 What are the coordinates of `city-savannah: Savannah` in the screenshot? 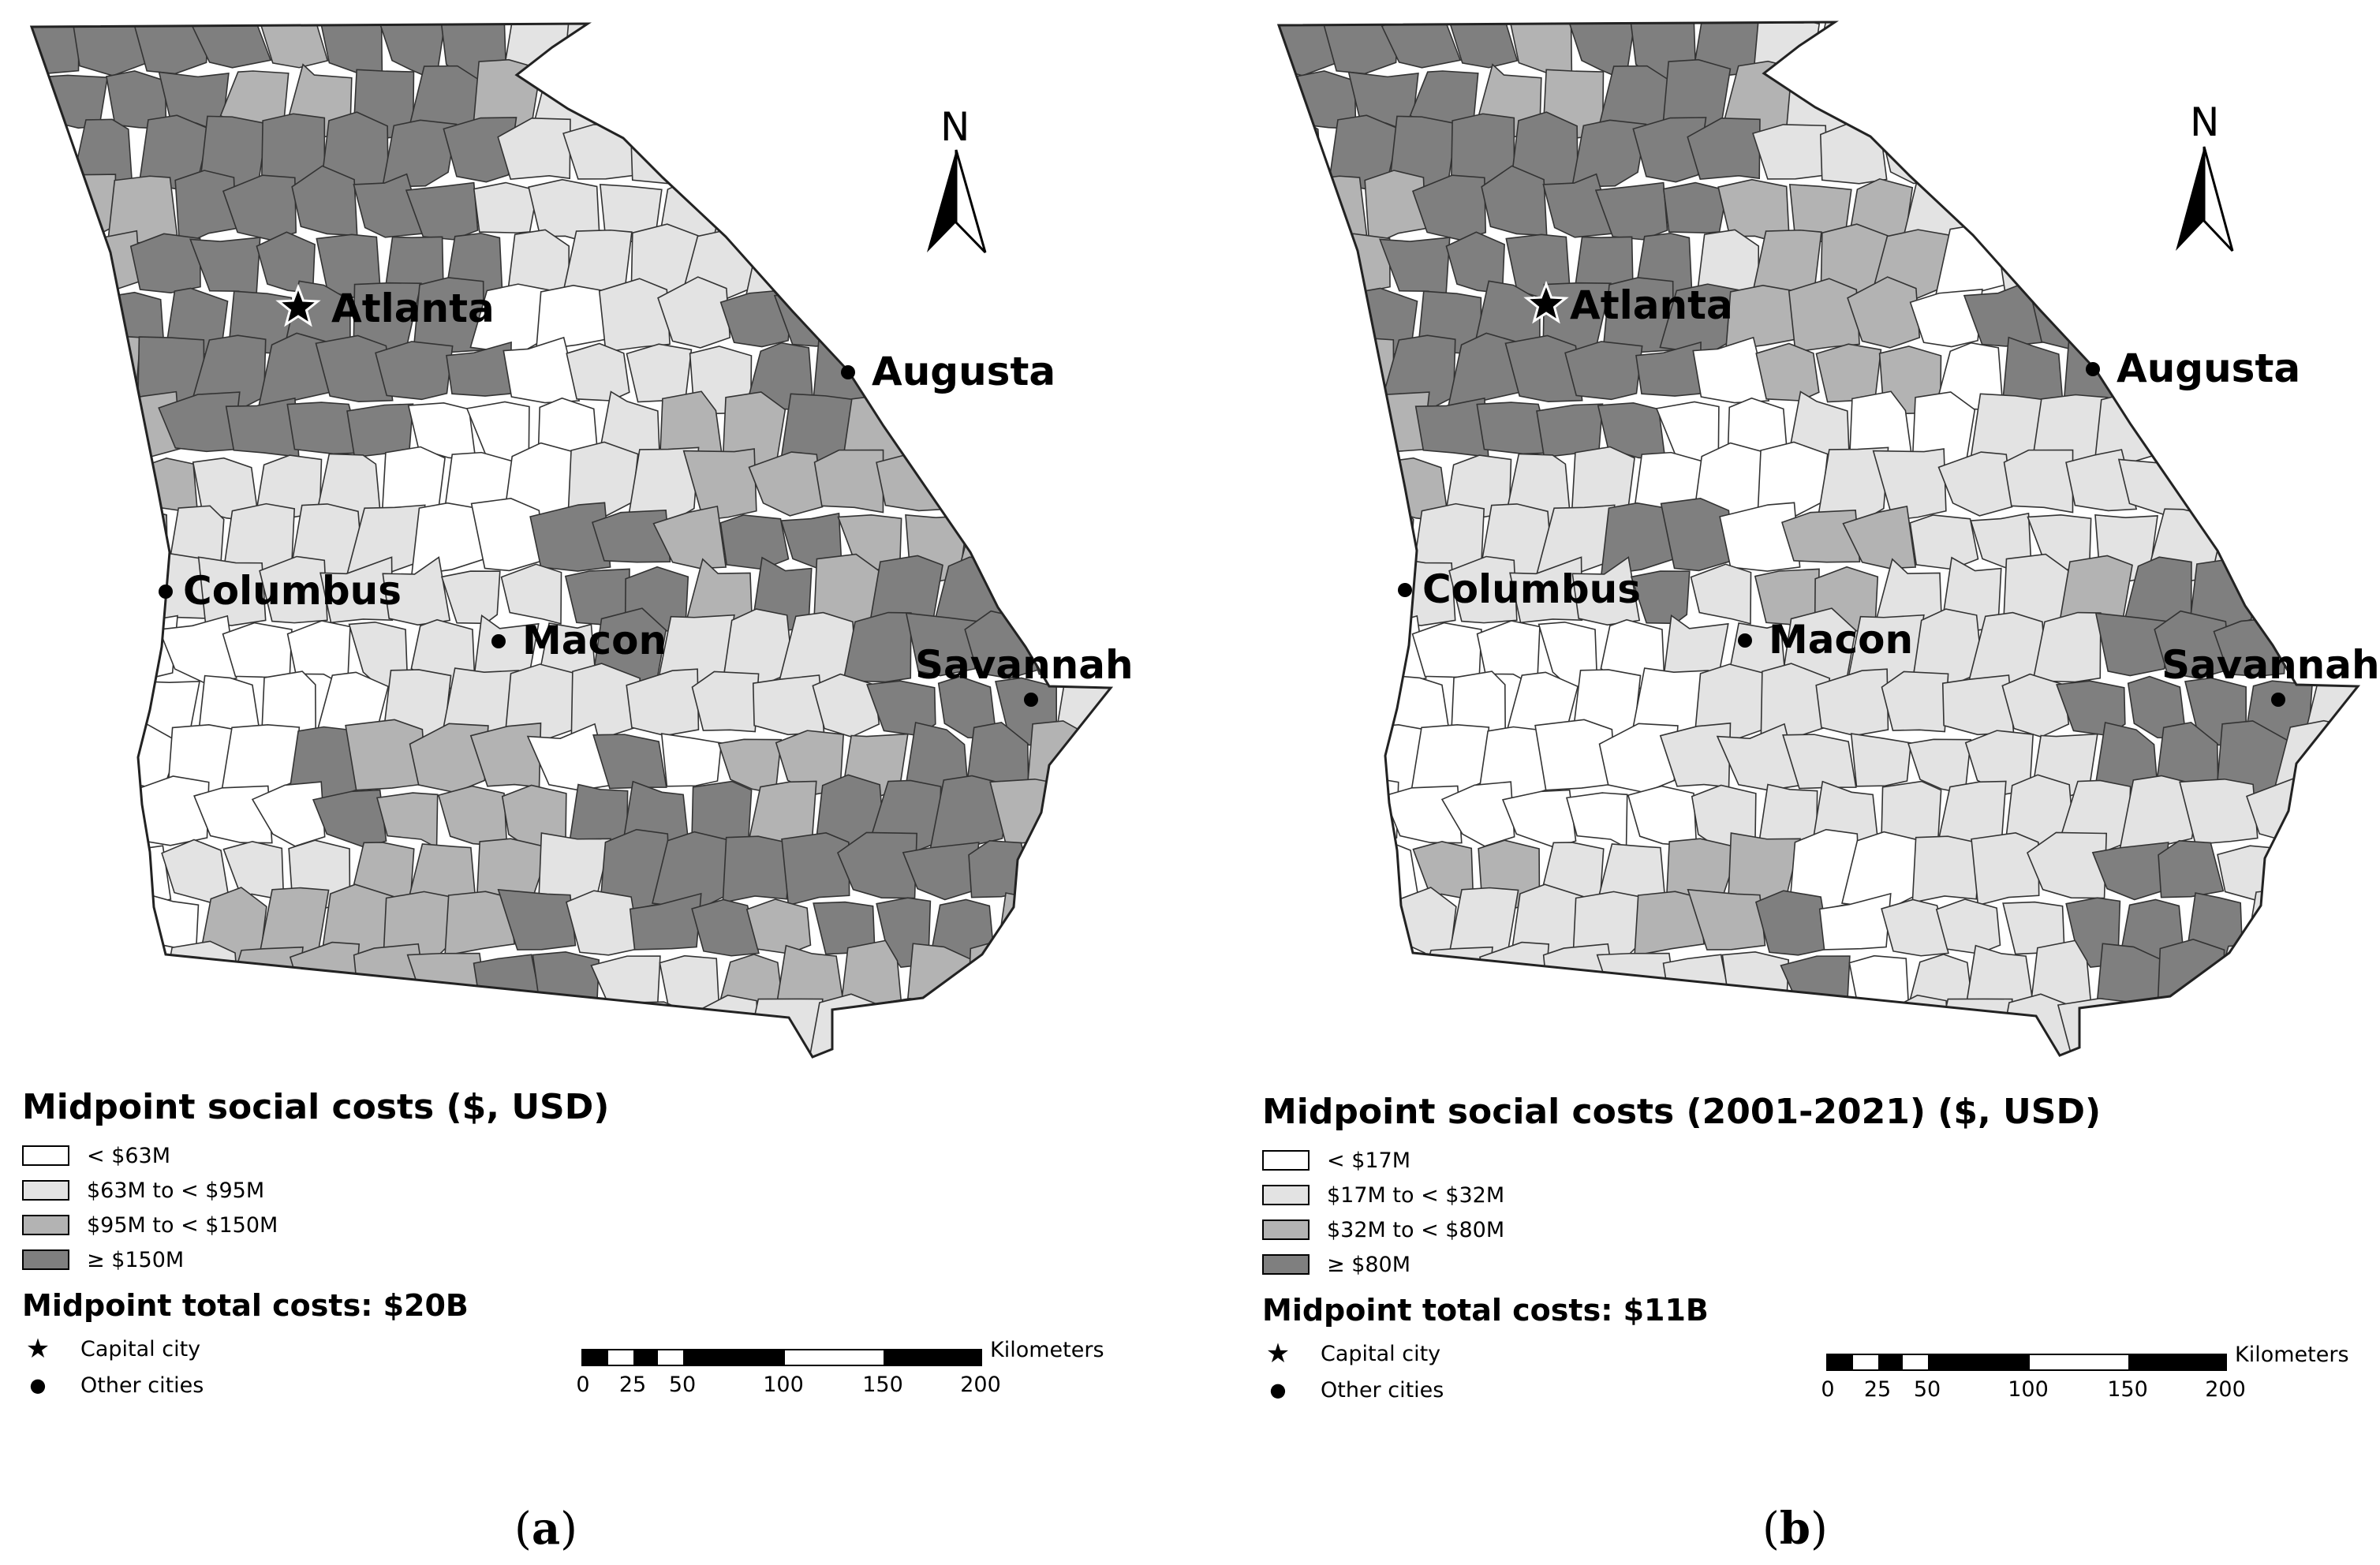 It's located at (1024, 674).